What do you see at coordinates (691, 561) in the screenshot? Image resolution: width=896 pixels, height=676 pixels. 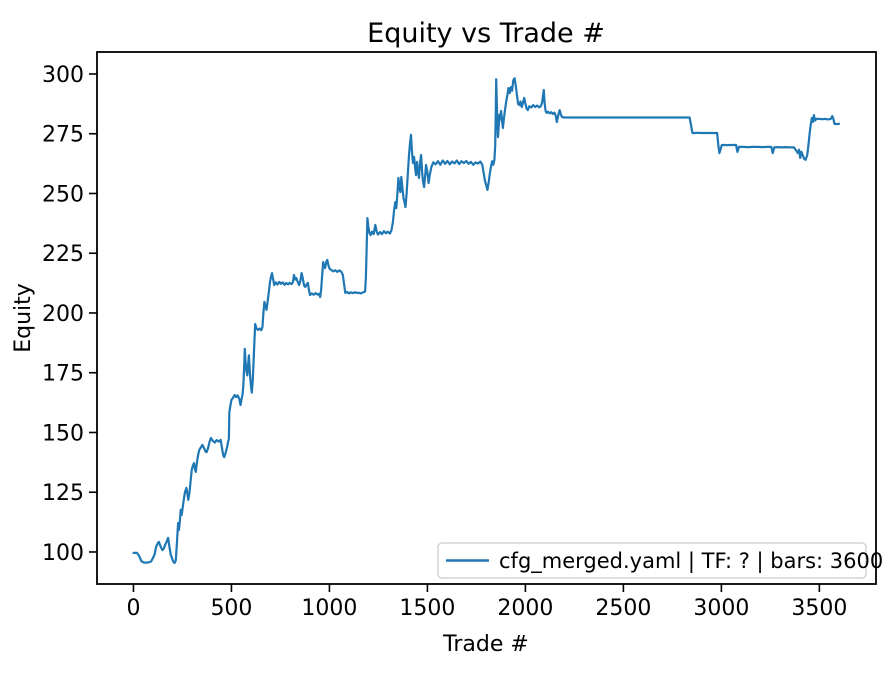 I see `legend-label: cfg_merged.yaml | TF: ? | bars: 3600` at bounding box center [691, 561].